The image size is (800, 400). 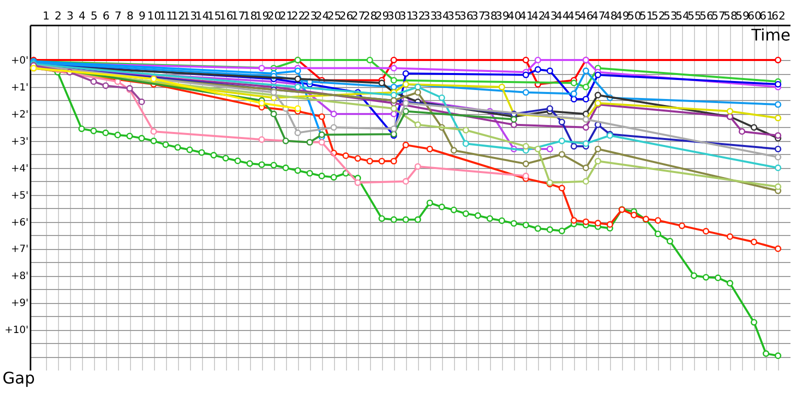 I want to click on y-tick-label: +8', so click(x=19, y=276).